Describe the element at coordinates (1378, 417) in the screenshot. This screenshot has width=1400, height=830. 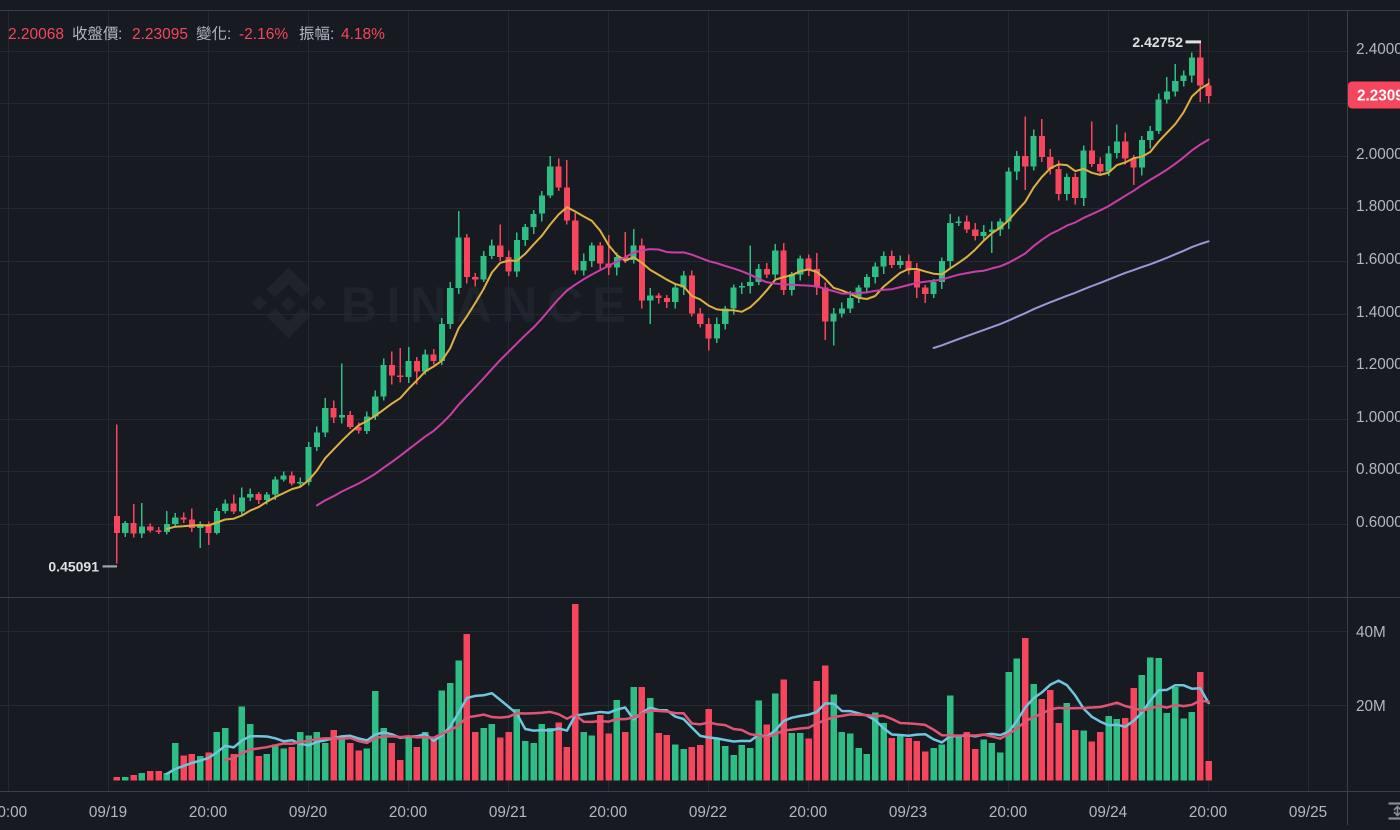
I see `svg-text: 1.0000` at that location.